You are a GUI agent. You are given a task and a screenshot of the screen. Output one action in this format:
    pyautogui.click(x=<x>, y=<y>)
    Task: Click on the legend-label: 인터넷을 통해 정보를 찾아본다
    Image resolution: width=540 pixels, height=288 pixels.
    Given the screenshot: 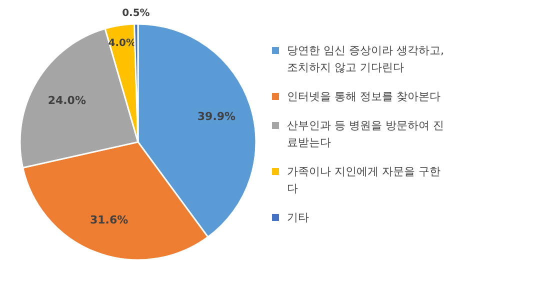 What is the action you would take?
    pyautogui.click(x=363, y=96)
    